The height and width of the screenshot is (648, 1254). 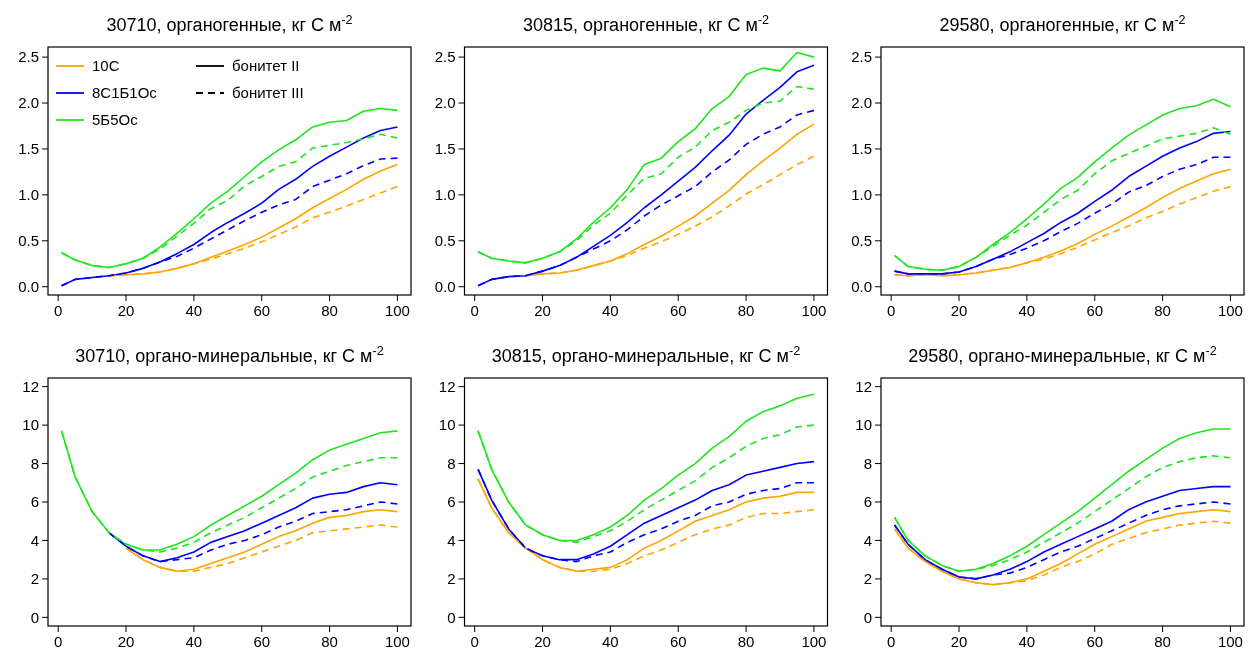 What do you see at coordinates (229, 355) in the screenshot?
I see `chart-title: 30710, органо-минеральные, кг С м$^{-2}$` at bounding box center [229, 355].